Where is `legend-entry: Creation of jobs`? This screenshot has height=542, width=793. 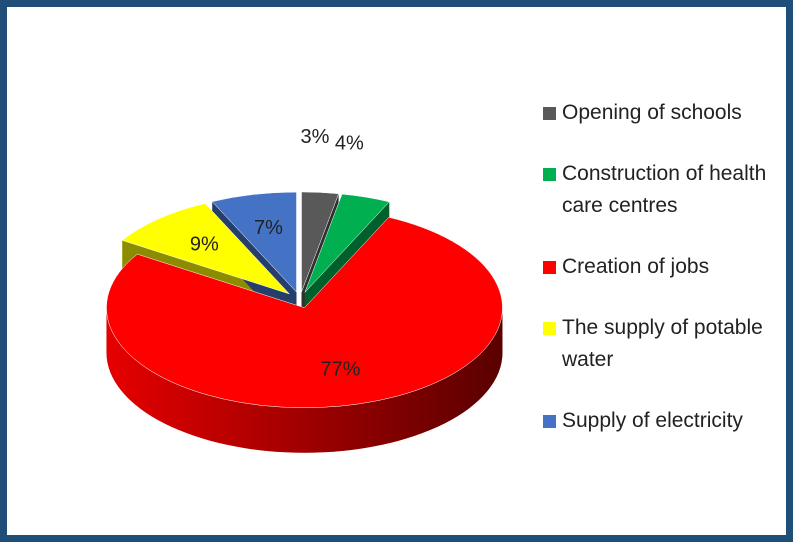
legend-entry: Creation of jobs is located at coordinates (663, 267).